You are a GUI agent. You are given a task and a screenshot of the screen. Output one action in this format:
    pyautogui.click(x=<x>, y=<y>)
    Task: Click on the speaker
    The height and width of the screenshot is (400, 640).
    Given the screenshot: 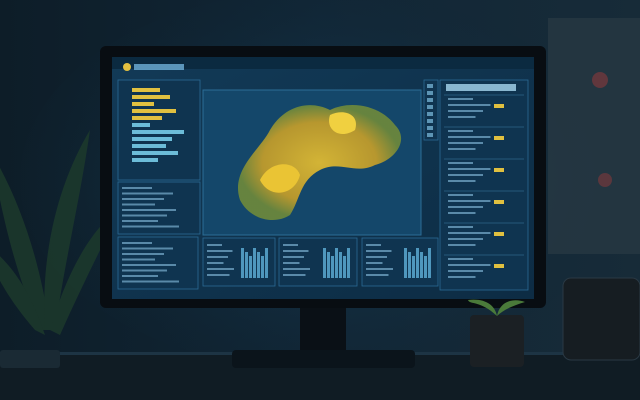 What is the action you would take?
    pyautogui.click(x=601, y=319)
    